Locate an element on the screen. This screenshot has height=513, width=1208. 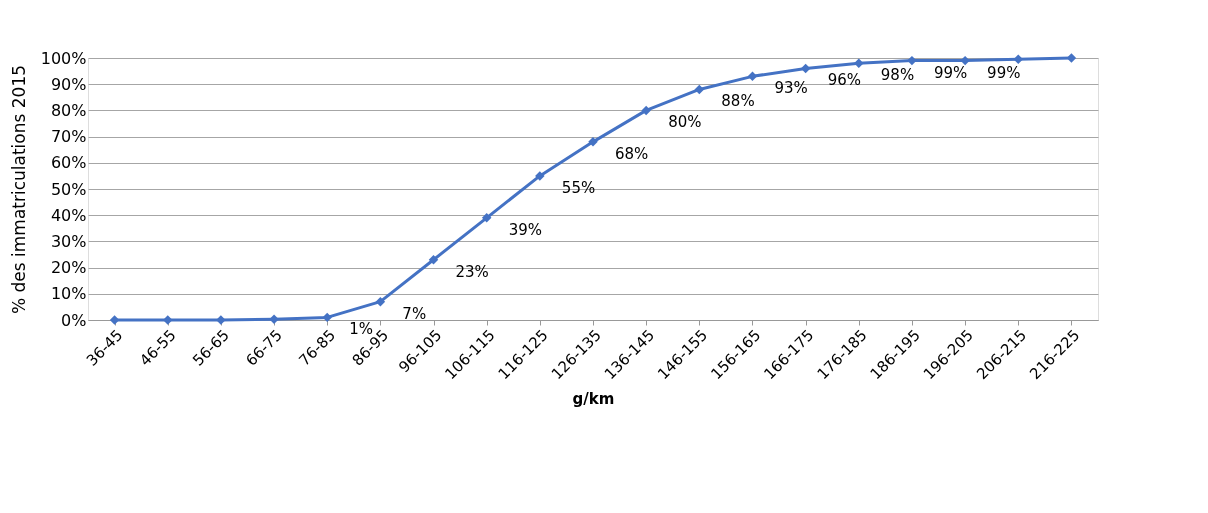
data-label: 80% is located at coordinates (685, 122).